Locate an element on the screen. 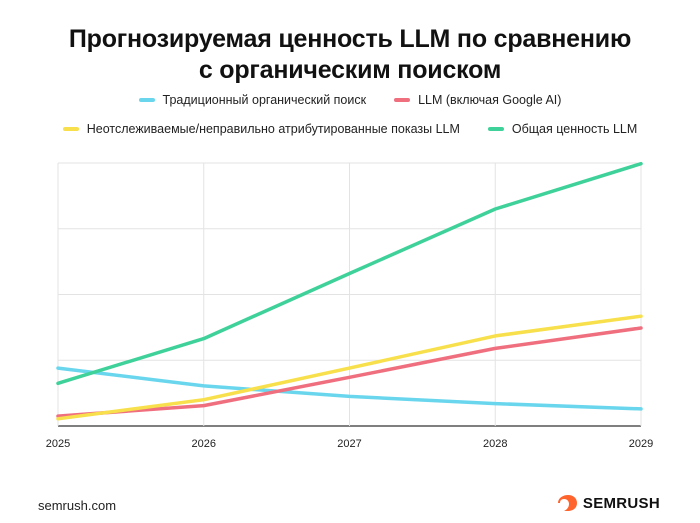  legend-item-llm: LLM (включая Google AI) is located at coordinates (477, 100).